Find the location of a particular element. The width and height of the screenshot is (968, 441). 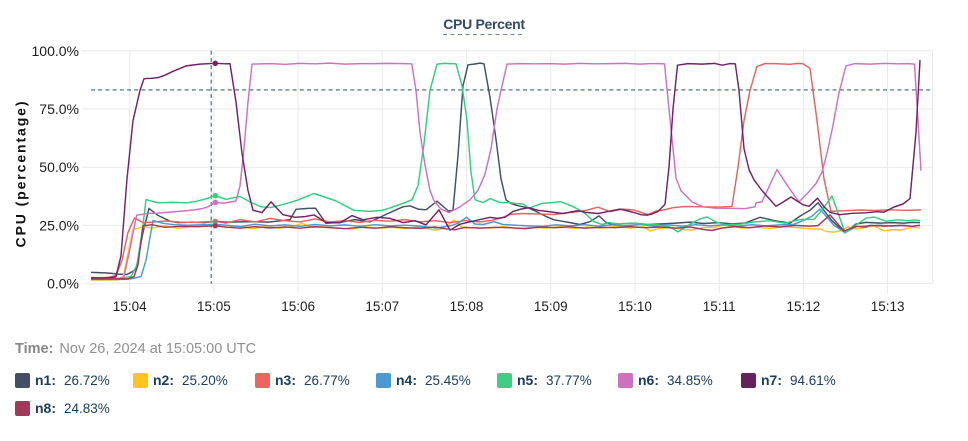

svg-text: 25.0% is located at coordinates (59, 225).